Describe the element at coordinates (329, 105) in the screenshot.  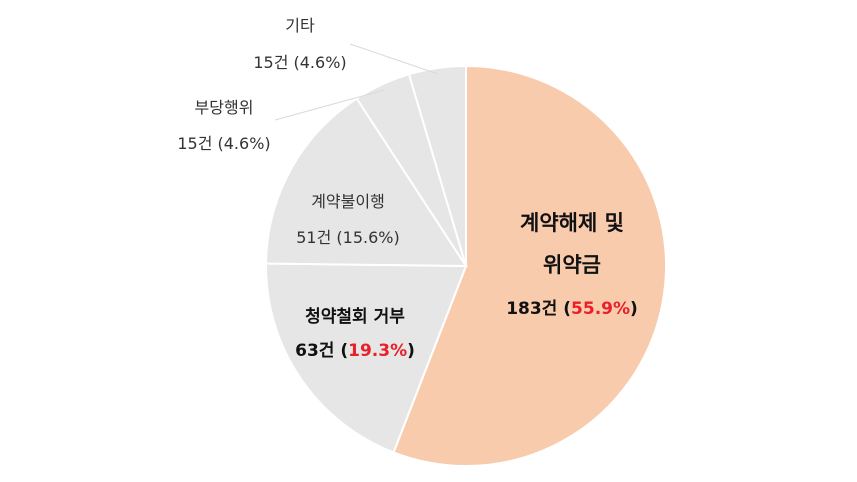
I see `leader-line-unfair-practice` at that location.